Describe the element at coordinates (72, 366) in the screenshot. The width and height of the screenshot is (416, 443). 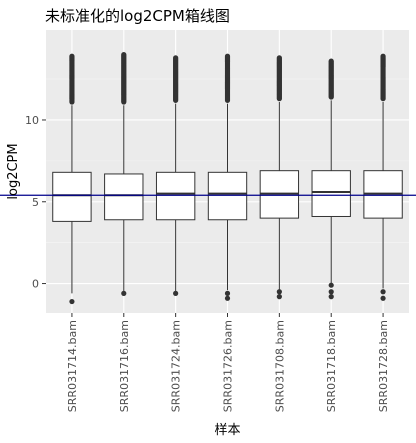
I see `x-tick-label: SRR031714.bam` at that location.